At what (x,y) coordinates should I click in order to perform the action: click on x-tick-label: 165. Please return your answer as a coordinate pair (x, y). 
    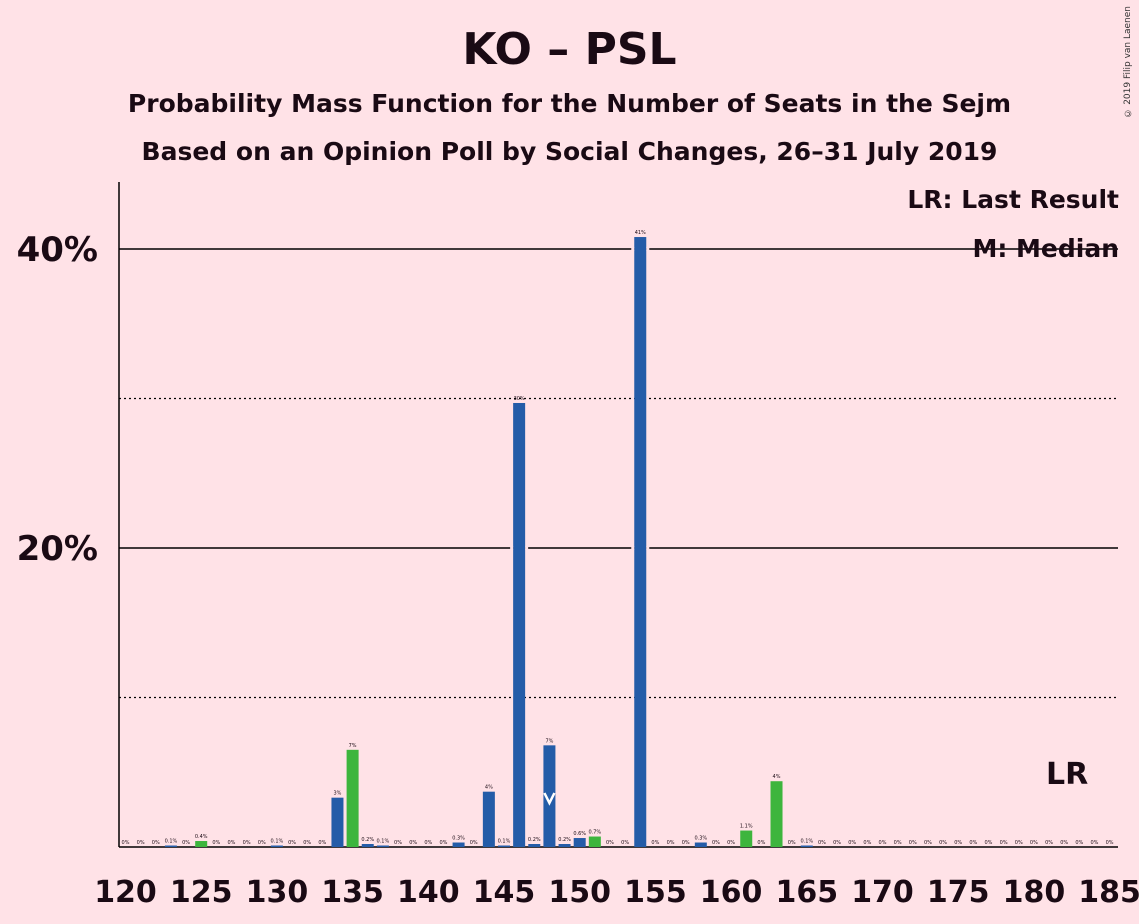
    Looking at the image, I should click on (806, 892).